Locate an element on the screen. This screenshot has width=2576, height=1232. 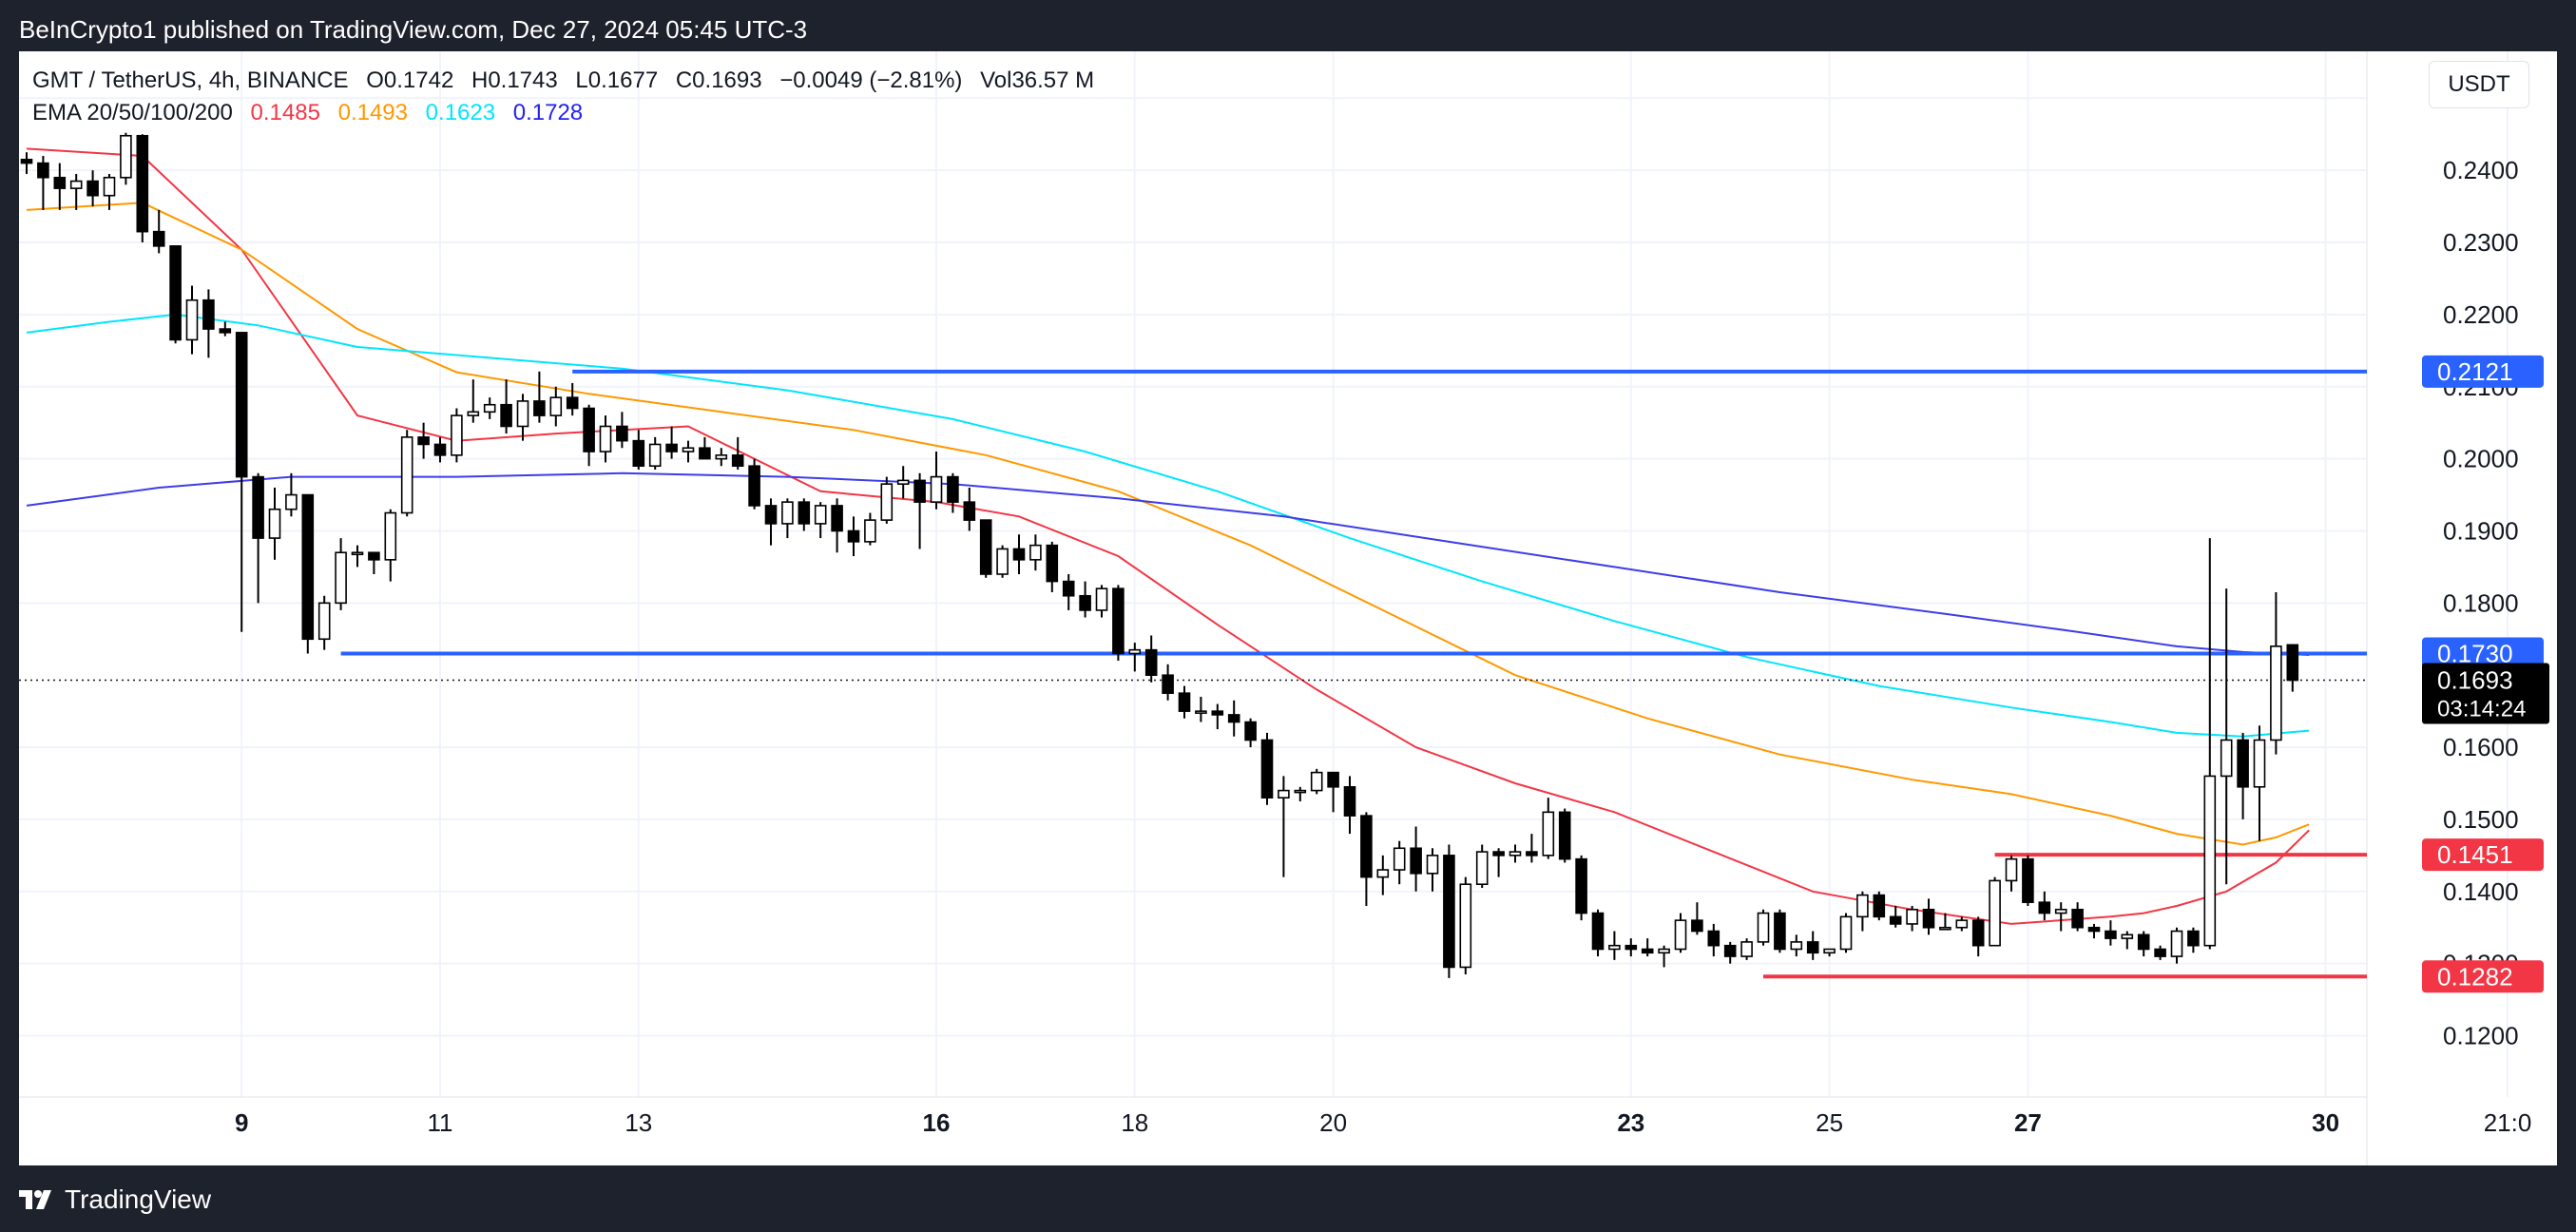
y-tick-label: 0.1600 is located at coordinates (2481, 747).